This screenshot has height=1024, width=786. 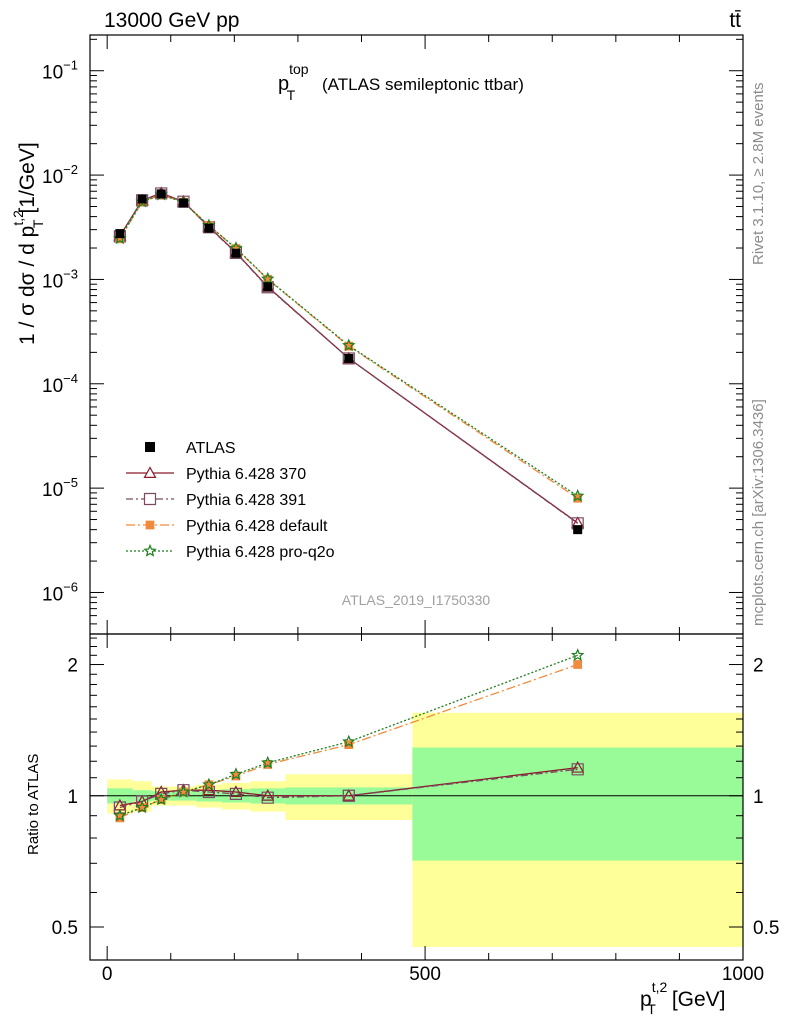 I want to click on x-tick-label: 500, so click(x=425, y=974).